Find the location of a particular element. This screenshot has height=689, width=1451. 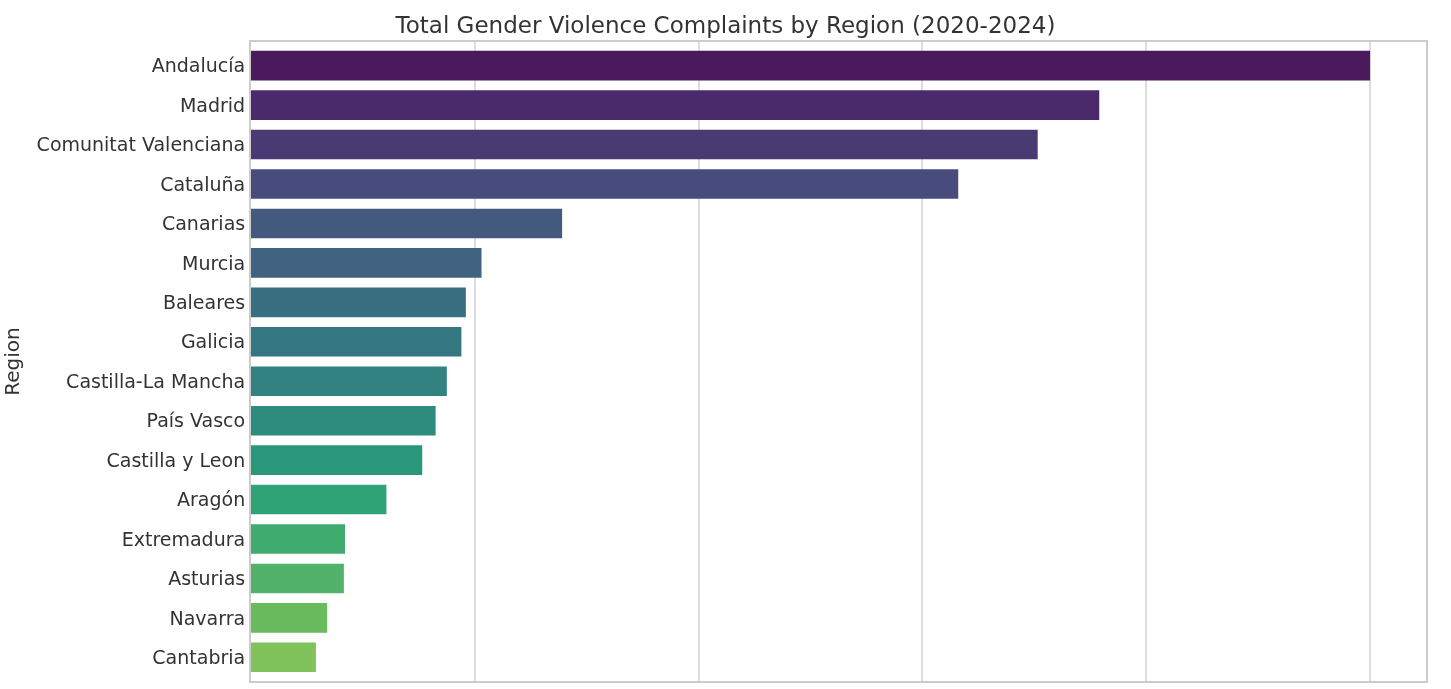

y-tick-label: Comunitat Valenciana is located at coordinates (141, 144).